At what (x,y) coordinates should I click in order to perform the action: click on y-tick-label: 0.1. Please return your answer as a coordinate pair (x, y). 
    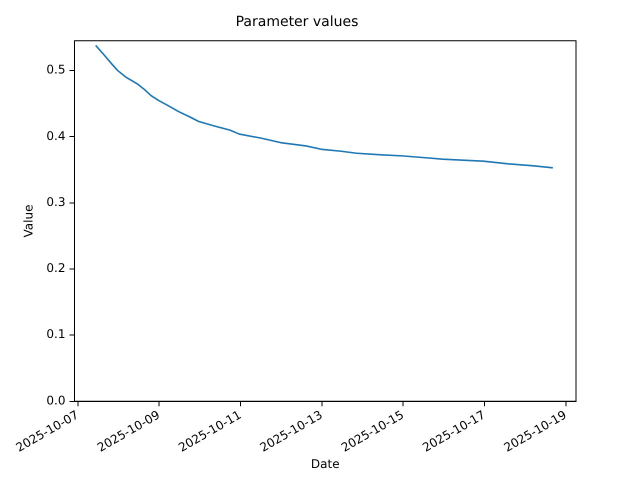
    Looking at the image, I should click on (56, 334).